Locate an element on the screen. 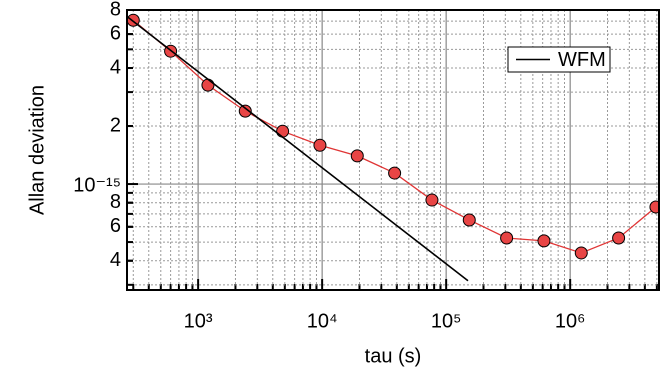 The image size is (660, 373). x-tick-label: 10⁶ is located at coordinates (570, 321).